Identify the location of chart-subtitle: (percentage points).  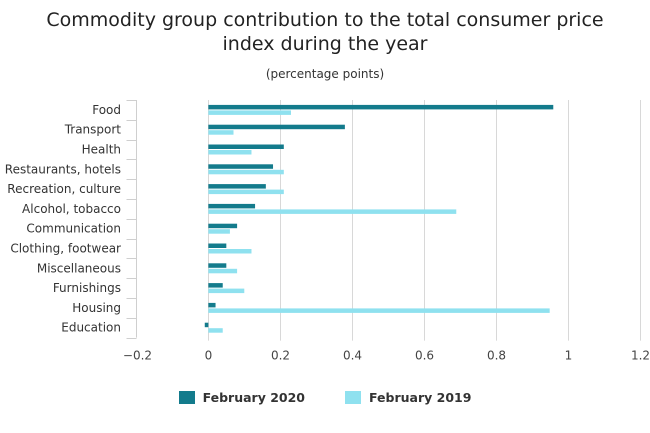
(325, 74).